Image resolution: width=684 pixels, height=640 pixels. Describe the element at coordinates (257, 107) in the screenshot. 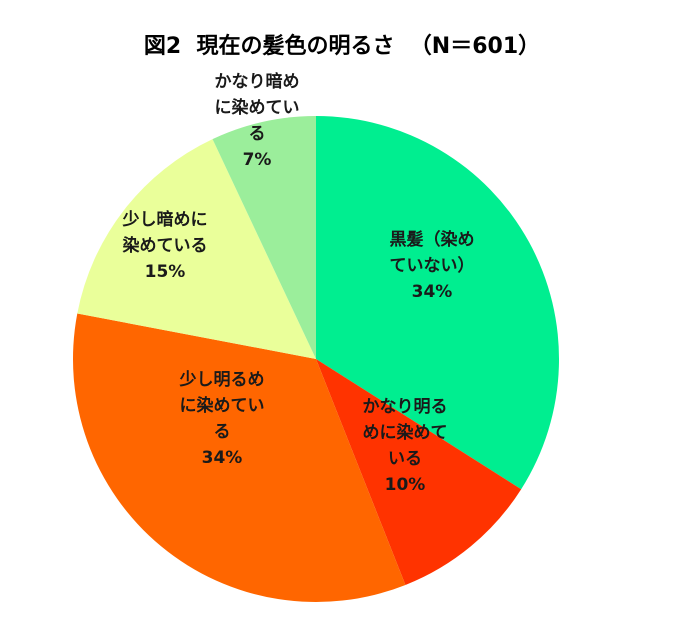

I see `slice-name-label-5: に染めてい` at that location.